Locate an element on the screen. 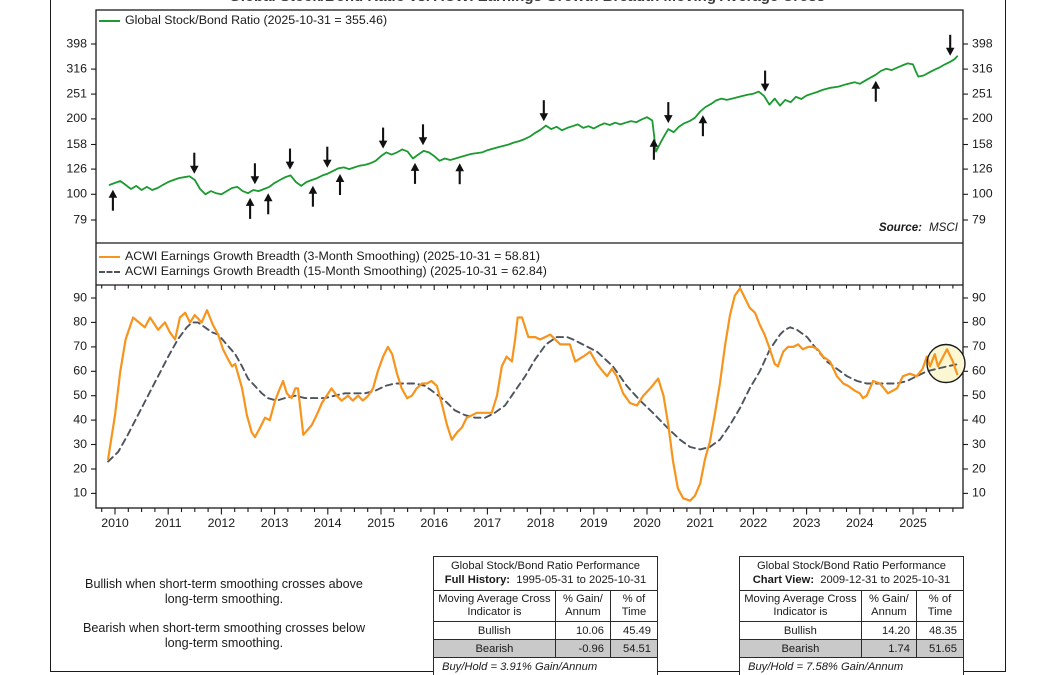 The width and height of the screenshot is (1056, 675). bearish-time: 54.51 is located at coordinates (634, 648).